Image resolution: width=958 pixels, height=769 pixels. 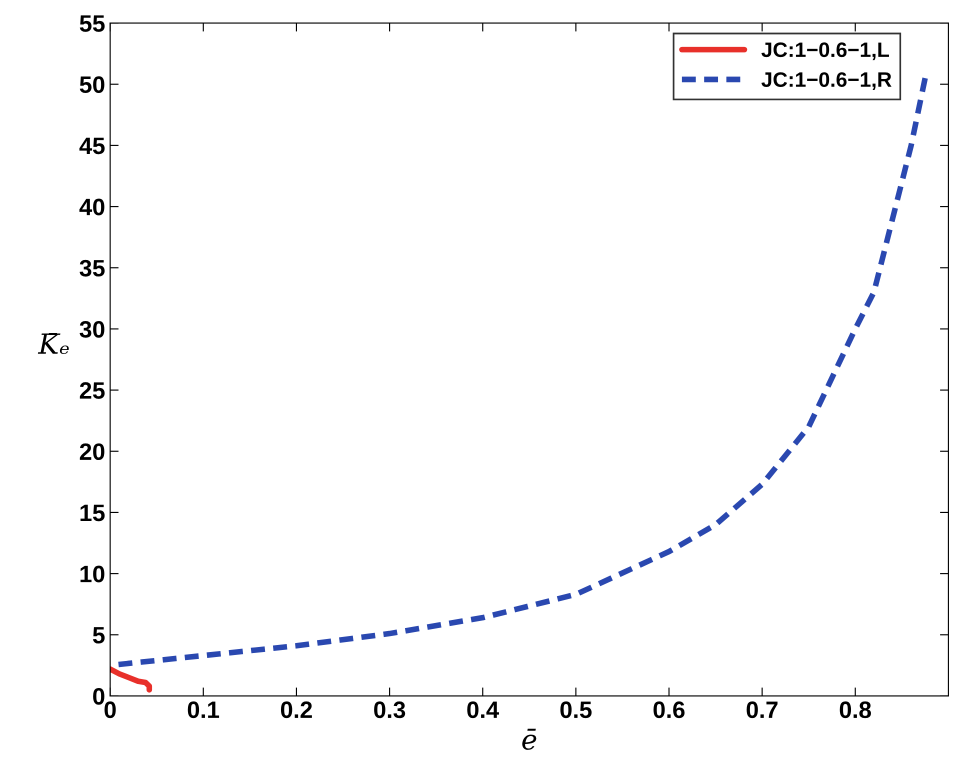 What do you see at coordinates (762, 709) in the screenshot?
I see `x-tick-label: 0.7` at bounding box center [762, 709].